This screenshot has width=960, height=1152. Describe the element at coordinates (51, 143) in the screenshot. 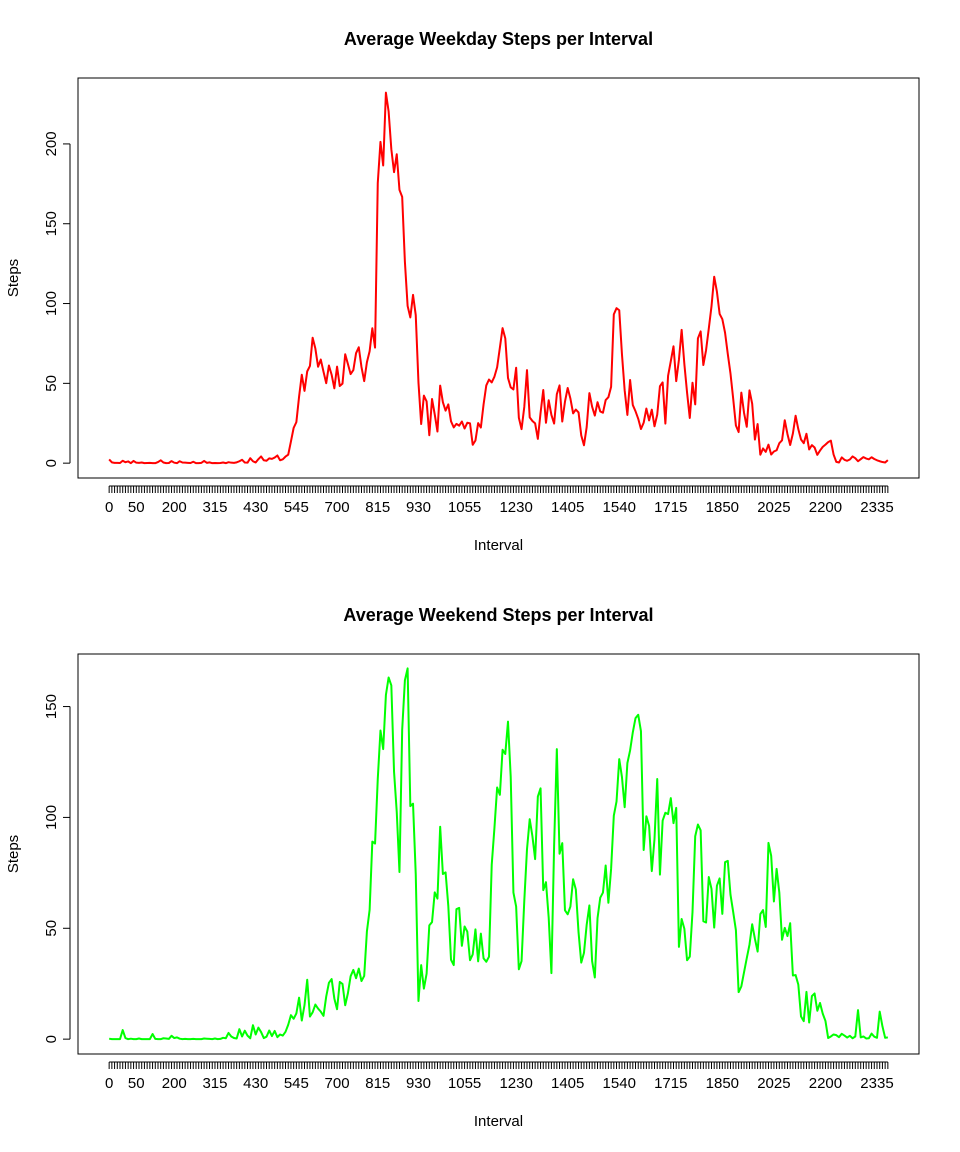

I see `y-tick-label: 200` at that location.